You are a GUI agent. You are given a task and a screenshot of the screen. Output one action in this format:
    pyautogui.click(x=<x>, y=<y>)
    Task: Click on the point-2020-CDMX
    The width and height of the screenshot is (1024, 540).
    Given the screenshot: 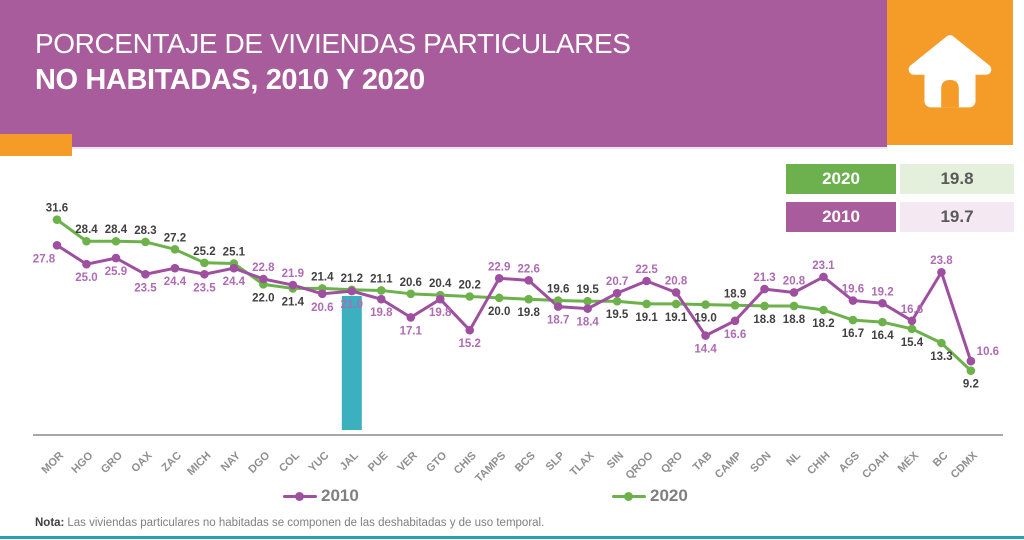 What is the action you would take?
    pyautogui.click(x=971, y=370)
    